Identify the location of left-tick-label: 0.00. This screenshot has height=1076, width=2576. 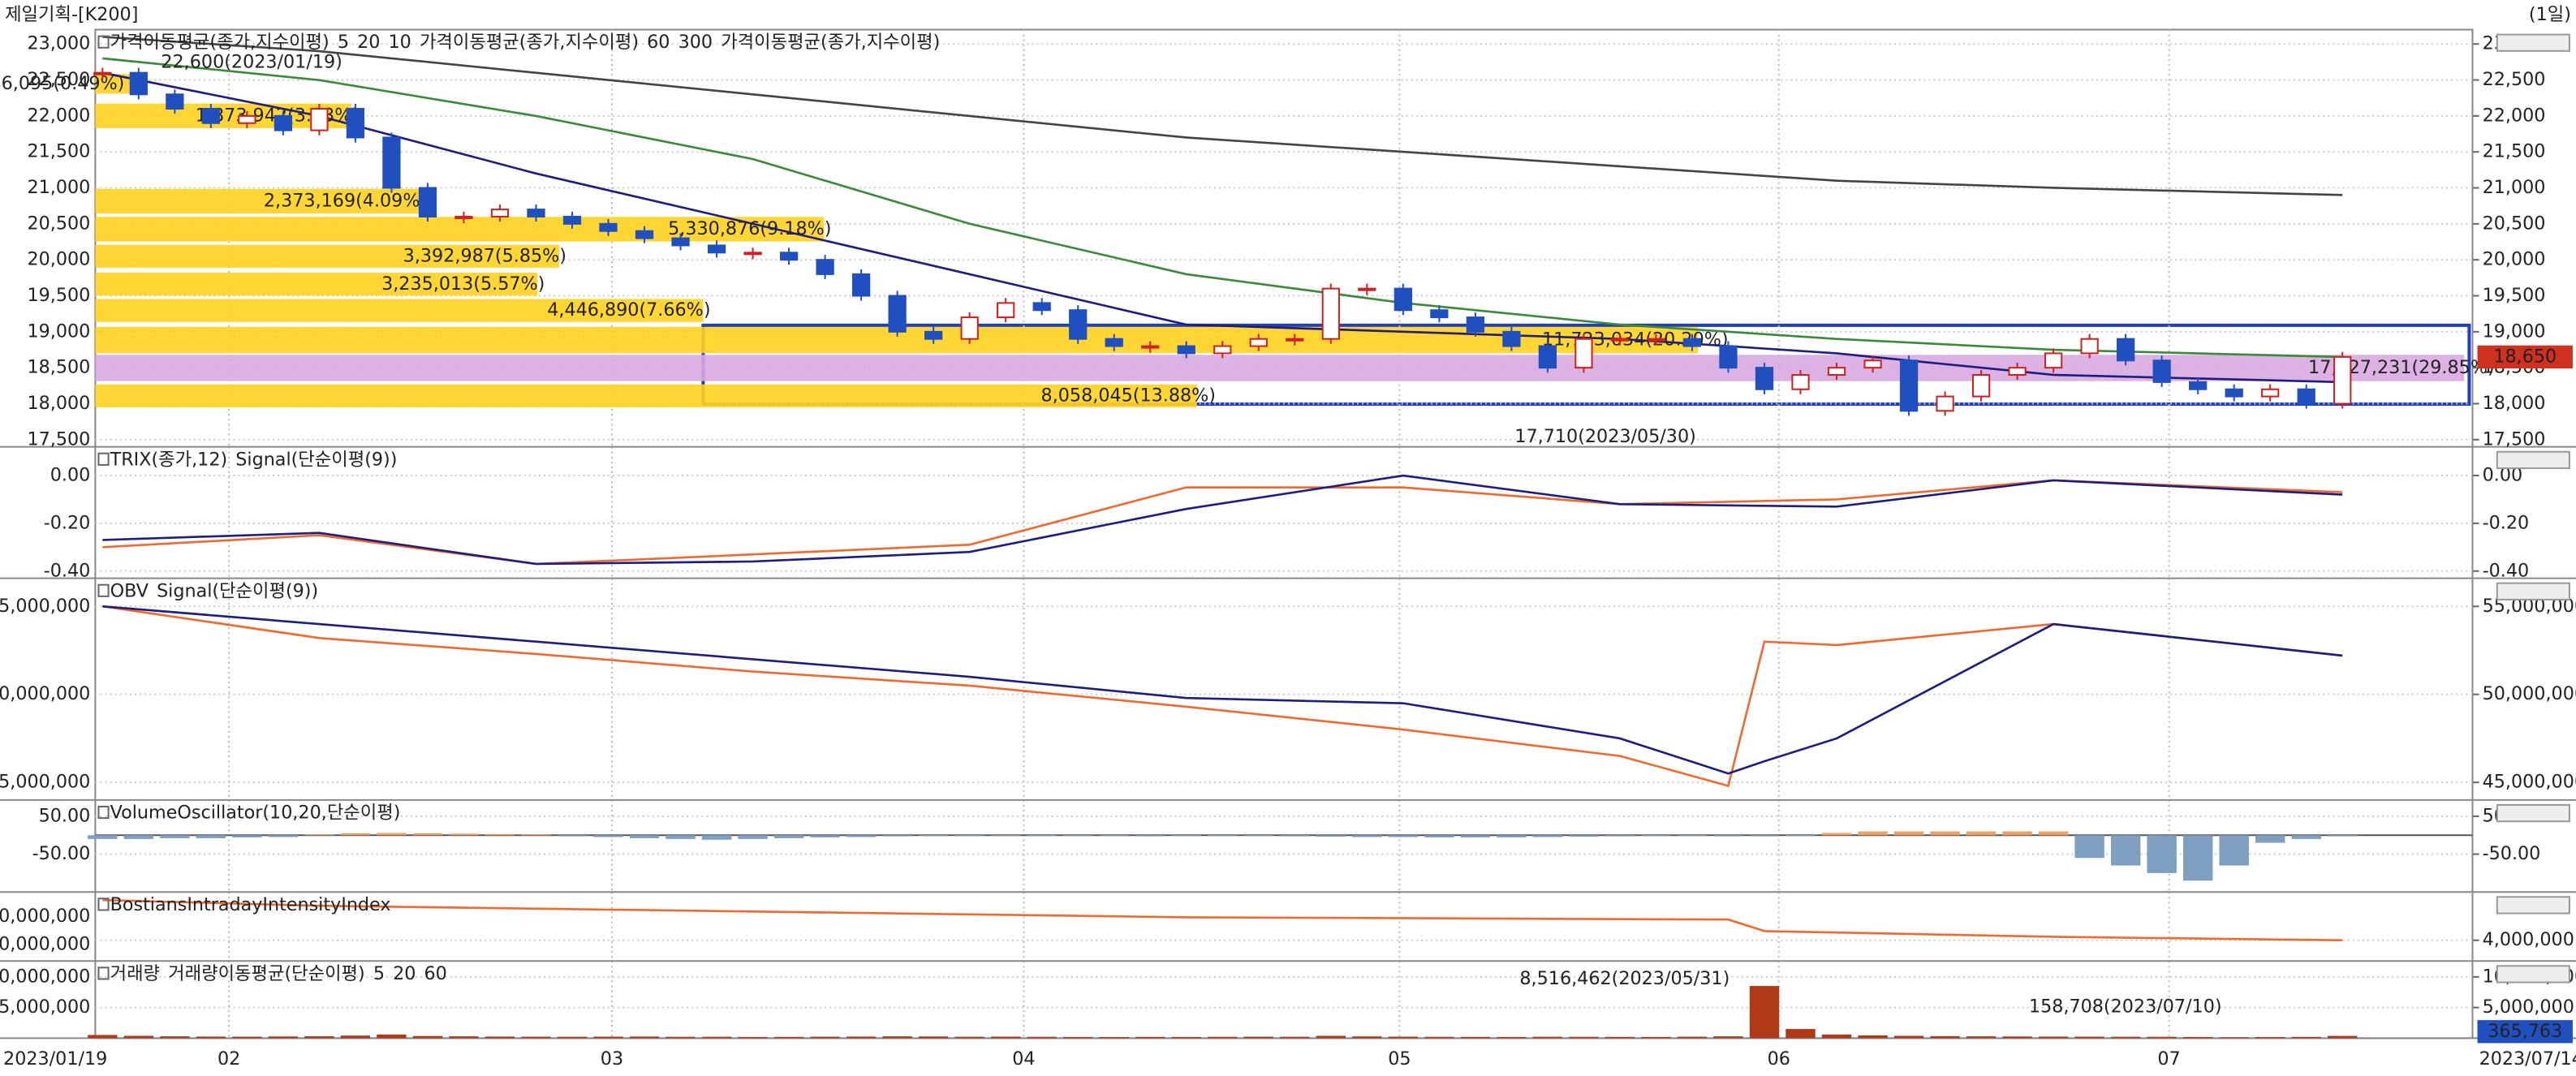
(70, 474).